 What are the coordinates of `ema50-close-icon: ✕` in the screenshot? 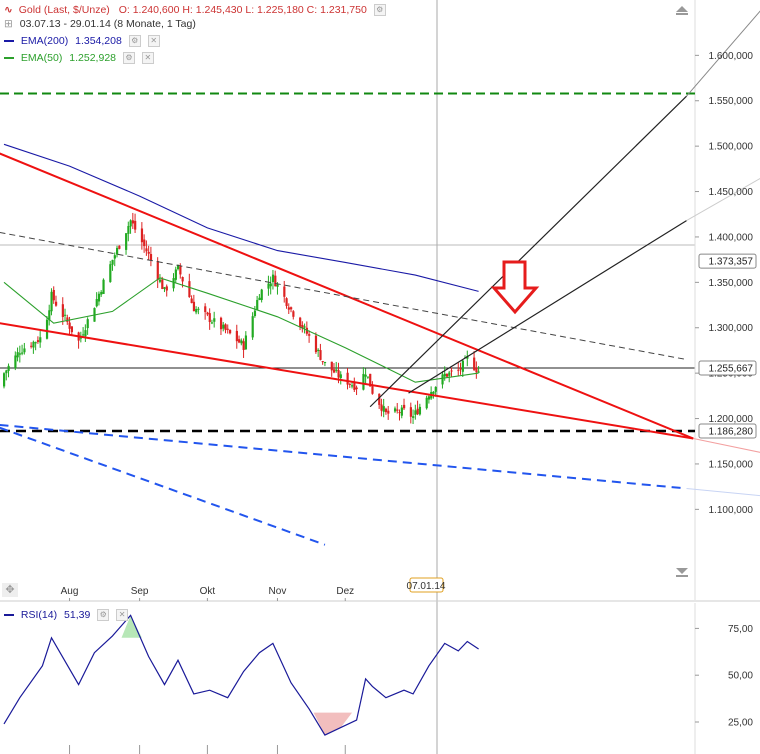 It's located at (147, 58).